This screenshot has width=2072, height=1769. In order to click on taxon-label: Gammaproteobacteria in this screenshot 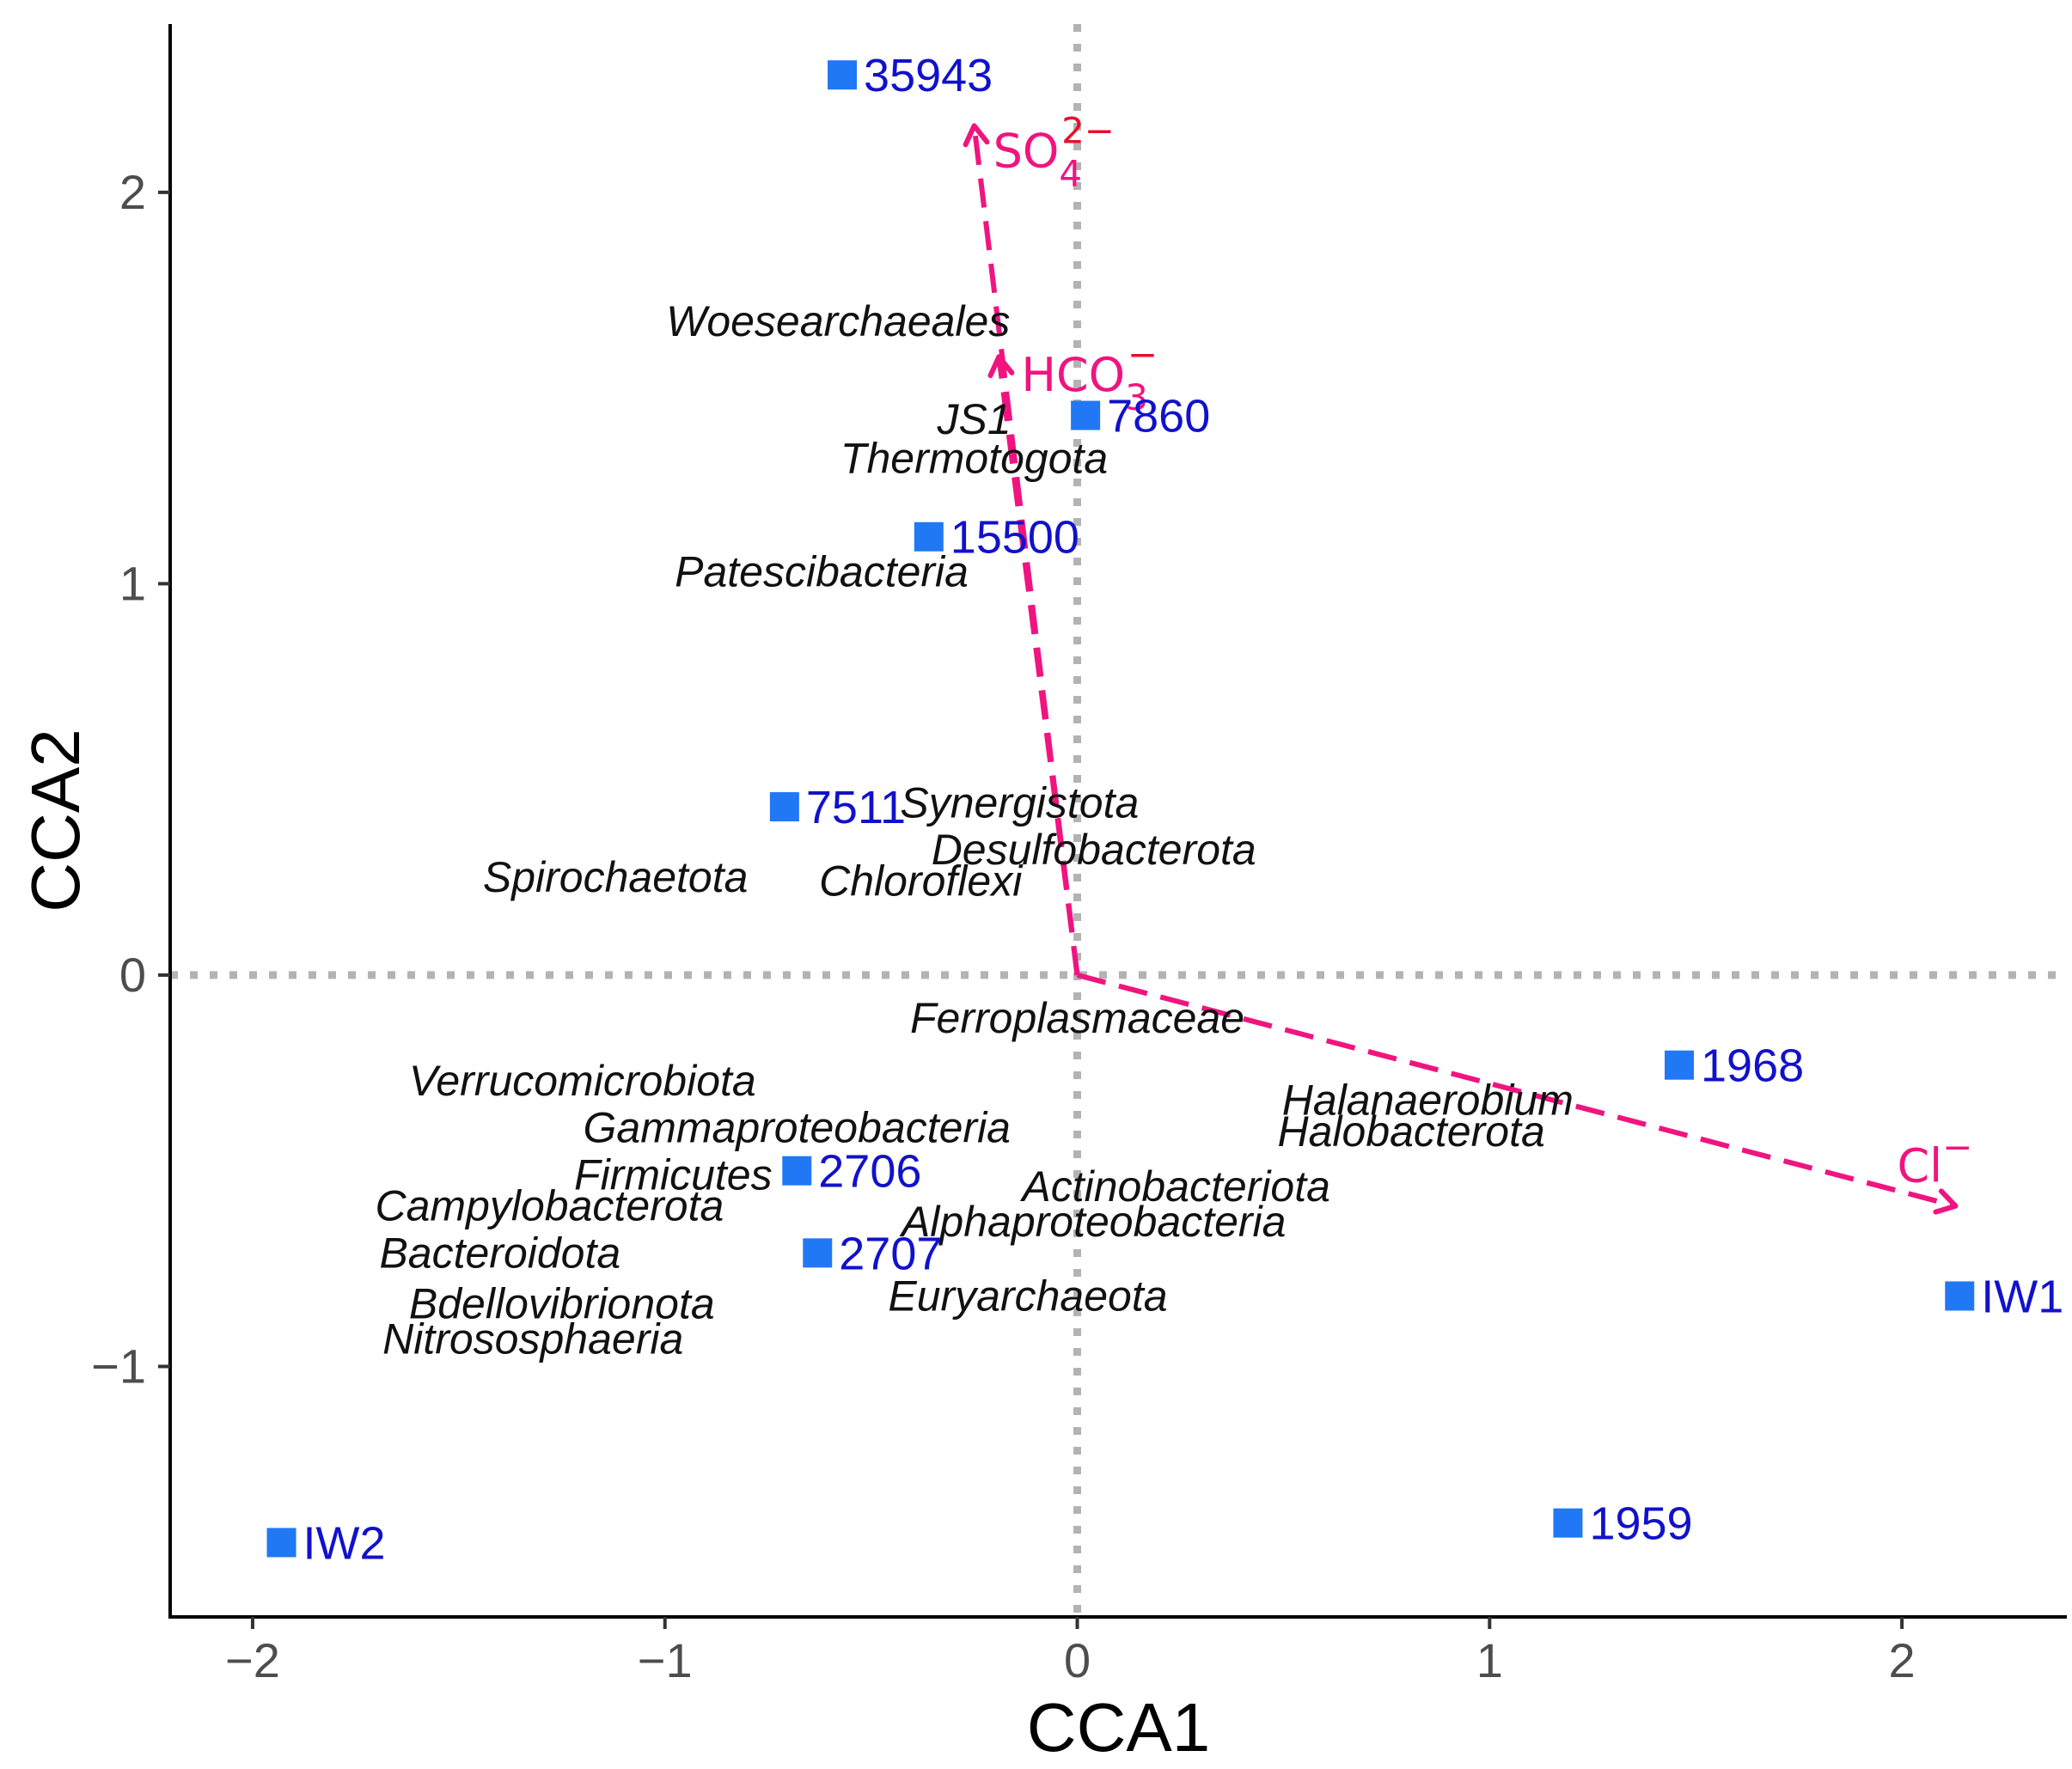, I will do `click(797, 1128)`.